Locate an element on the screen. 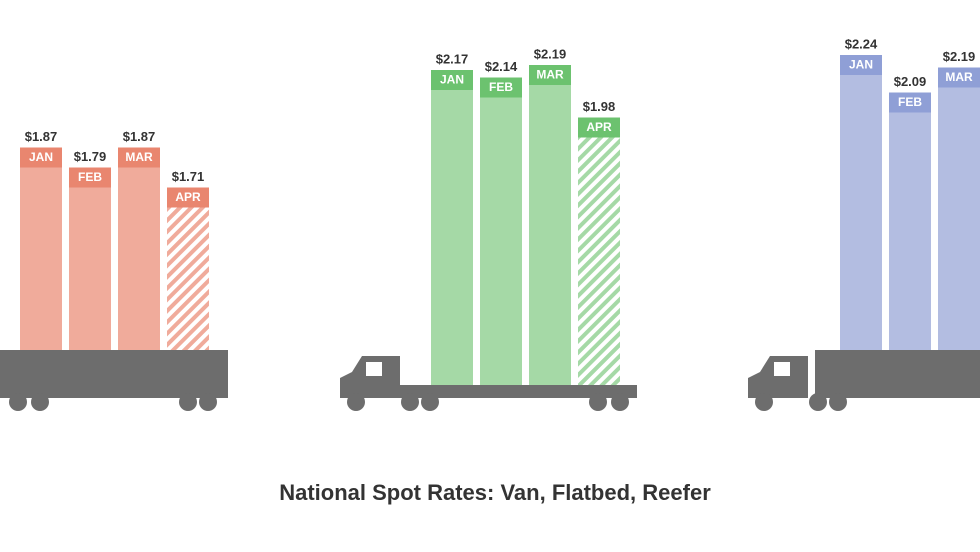 Image resolution: width=980 pixels, height=552 pixels. reefer-truck is located at coordinates (864, 380).